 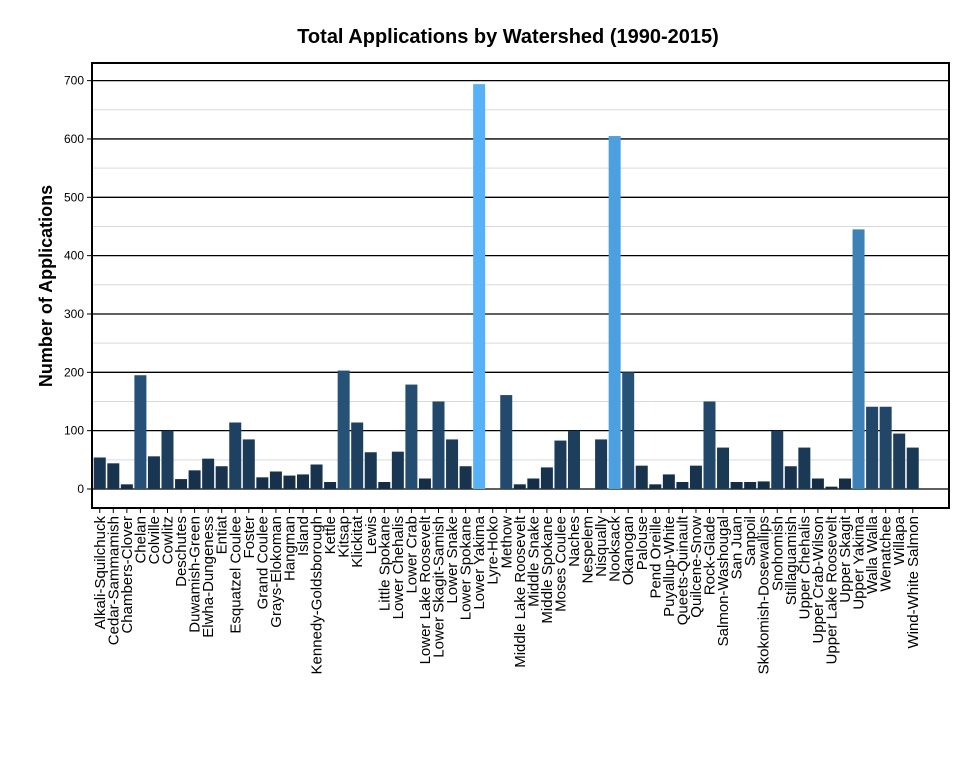 What do you see at coordinates (750, 541) in the screenshot?
I see `x-tick-label: Sanpoil` at bounding box center [750, 541].